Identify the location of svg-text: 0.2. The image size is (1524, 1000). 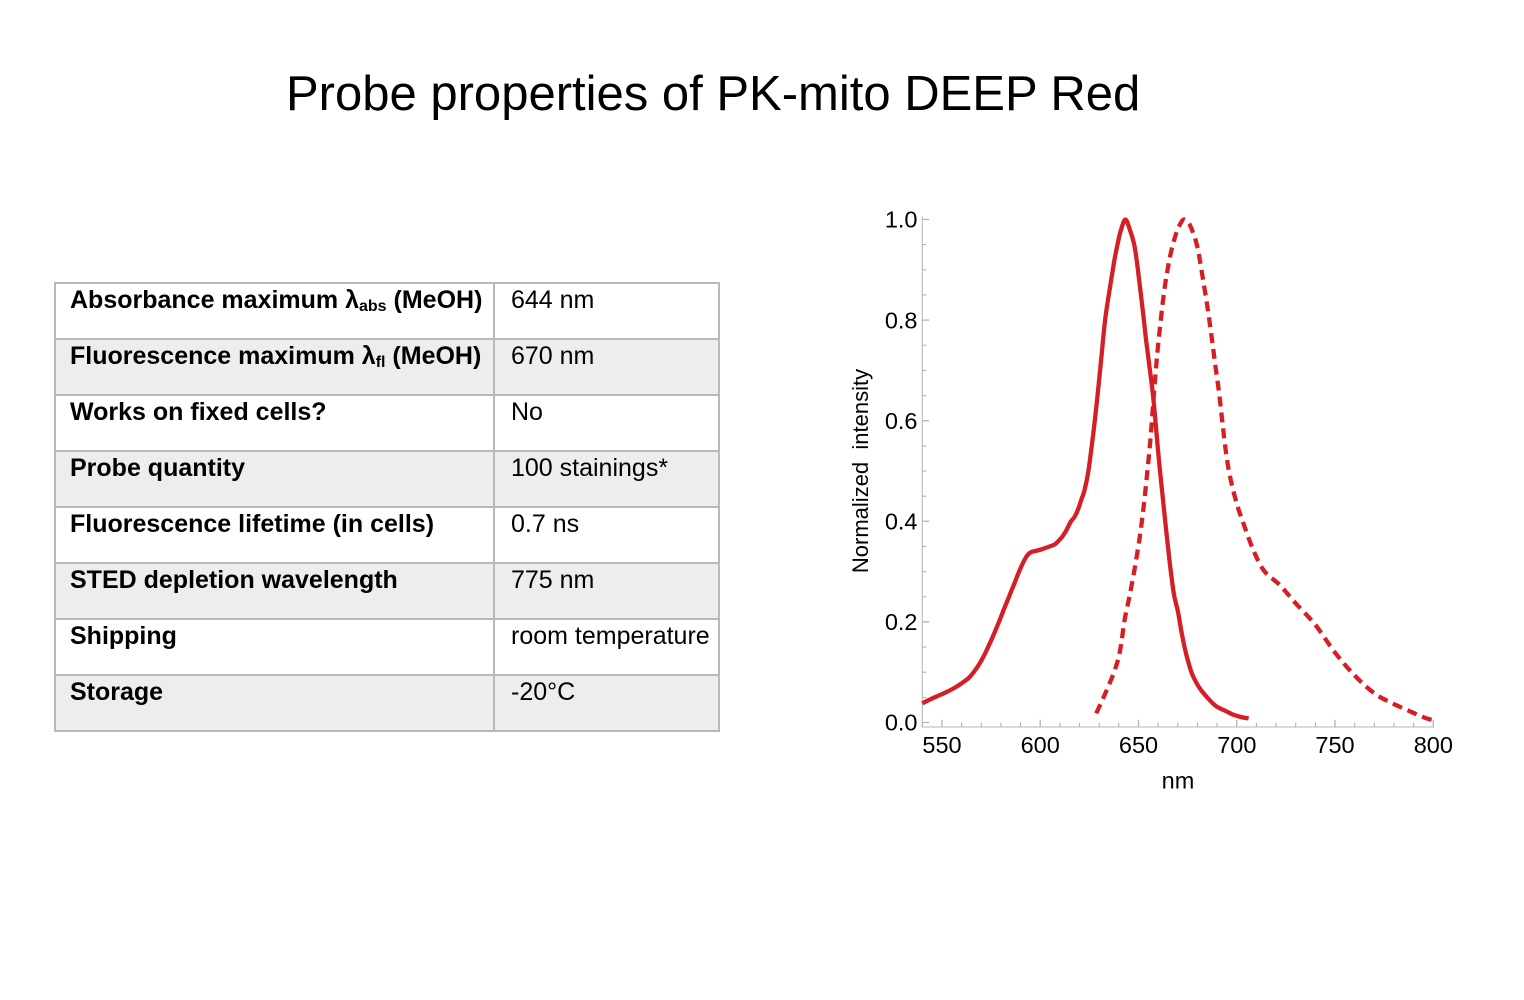
(901, 622).